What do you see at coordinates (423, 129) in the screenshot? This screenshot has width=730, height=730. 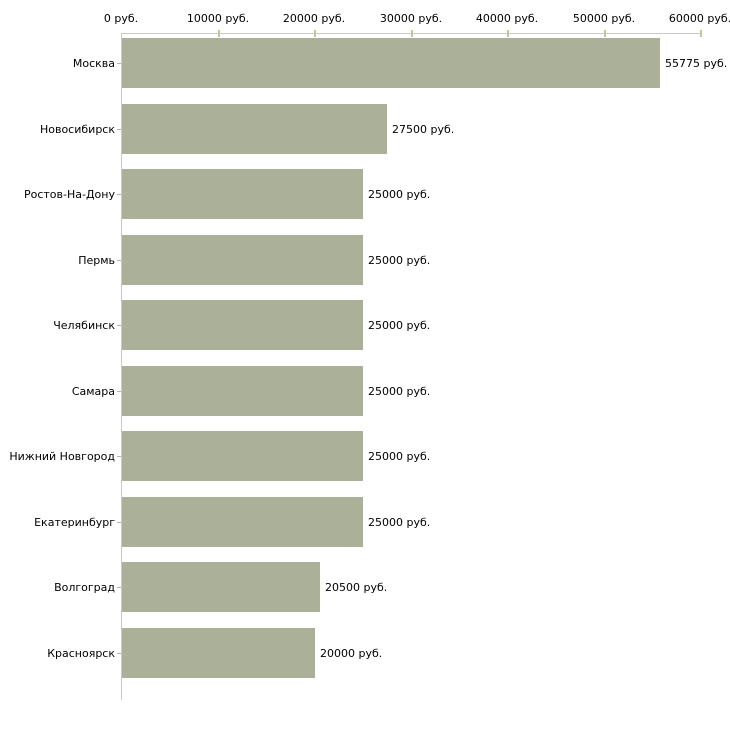 I see `bar-value-label: 27500 руб.` at bounding box center [423, 129].